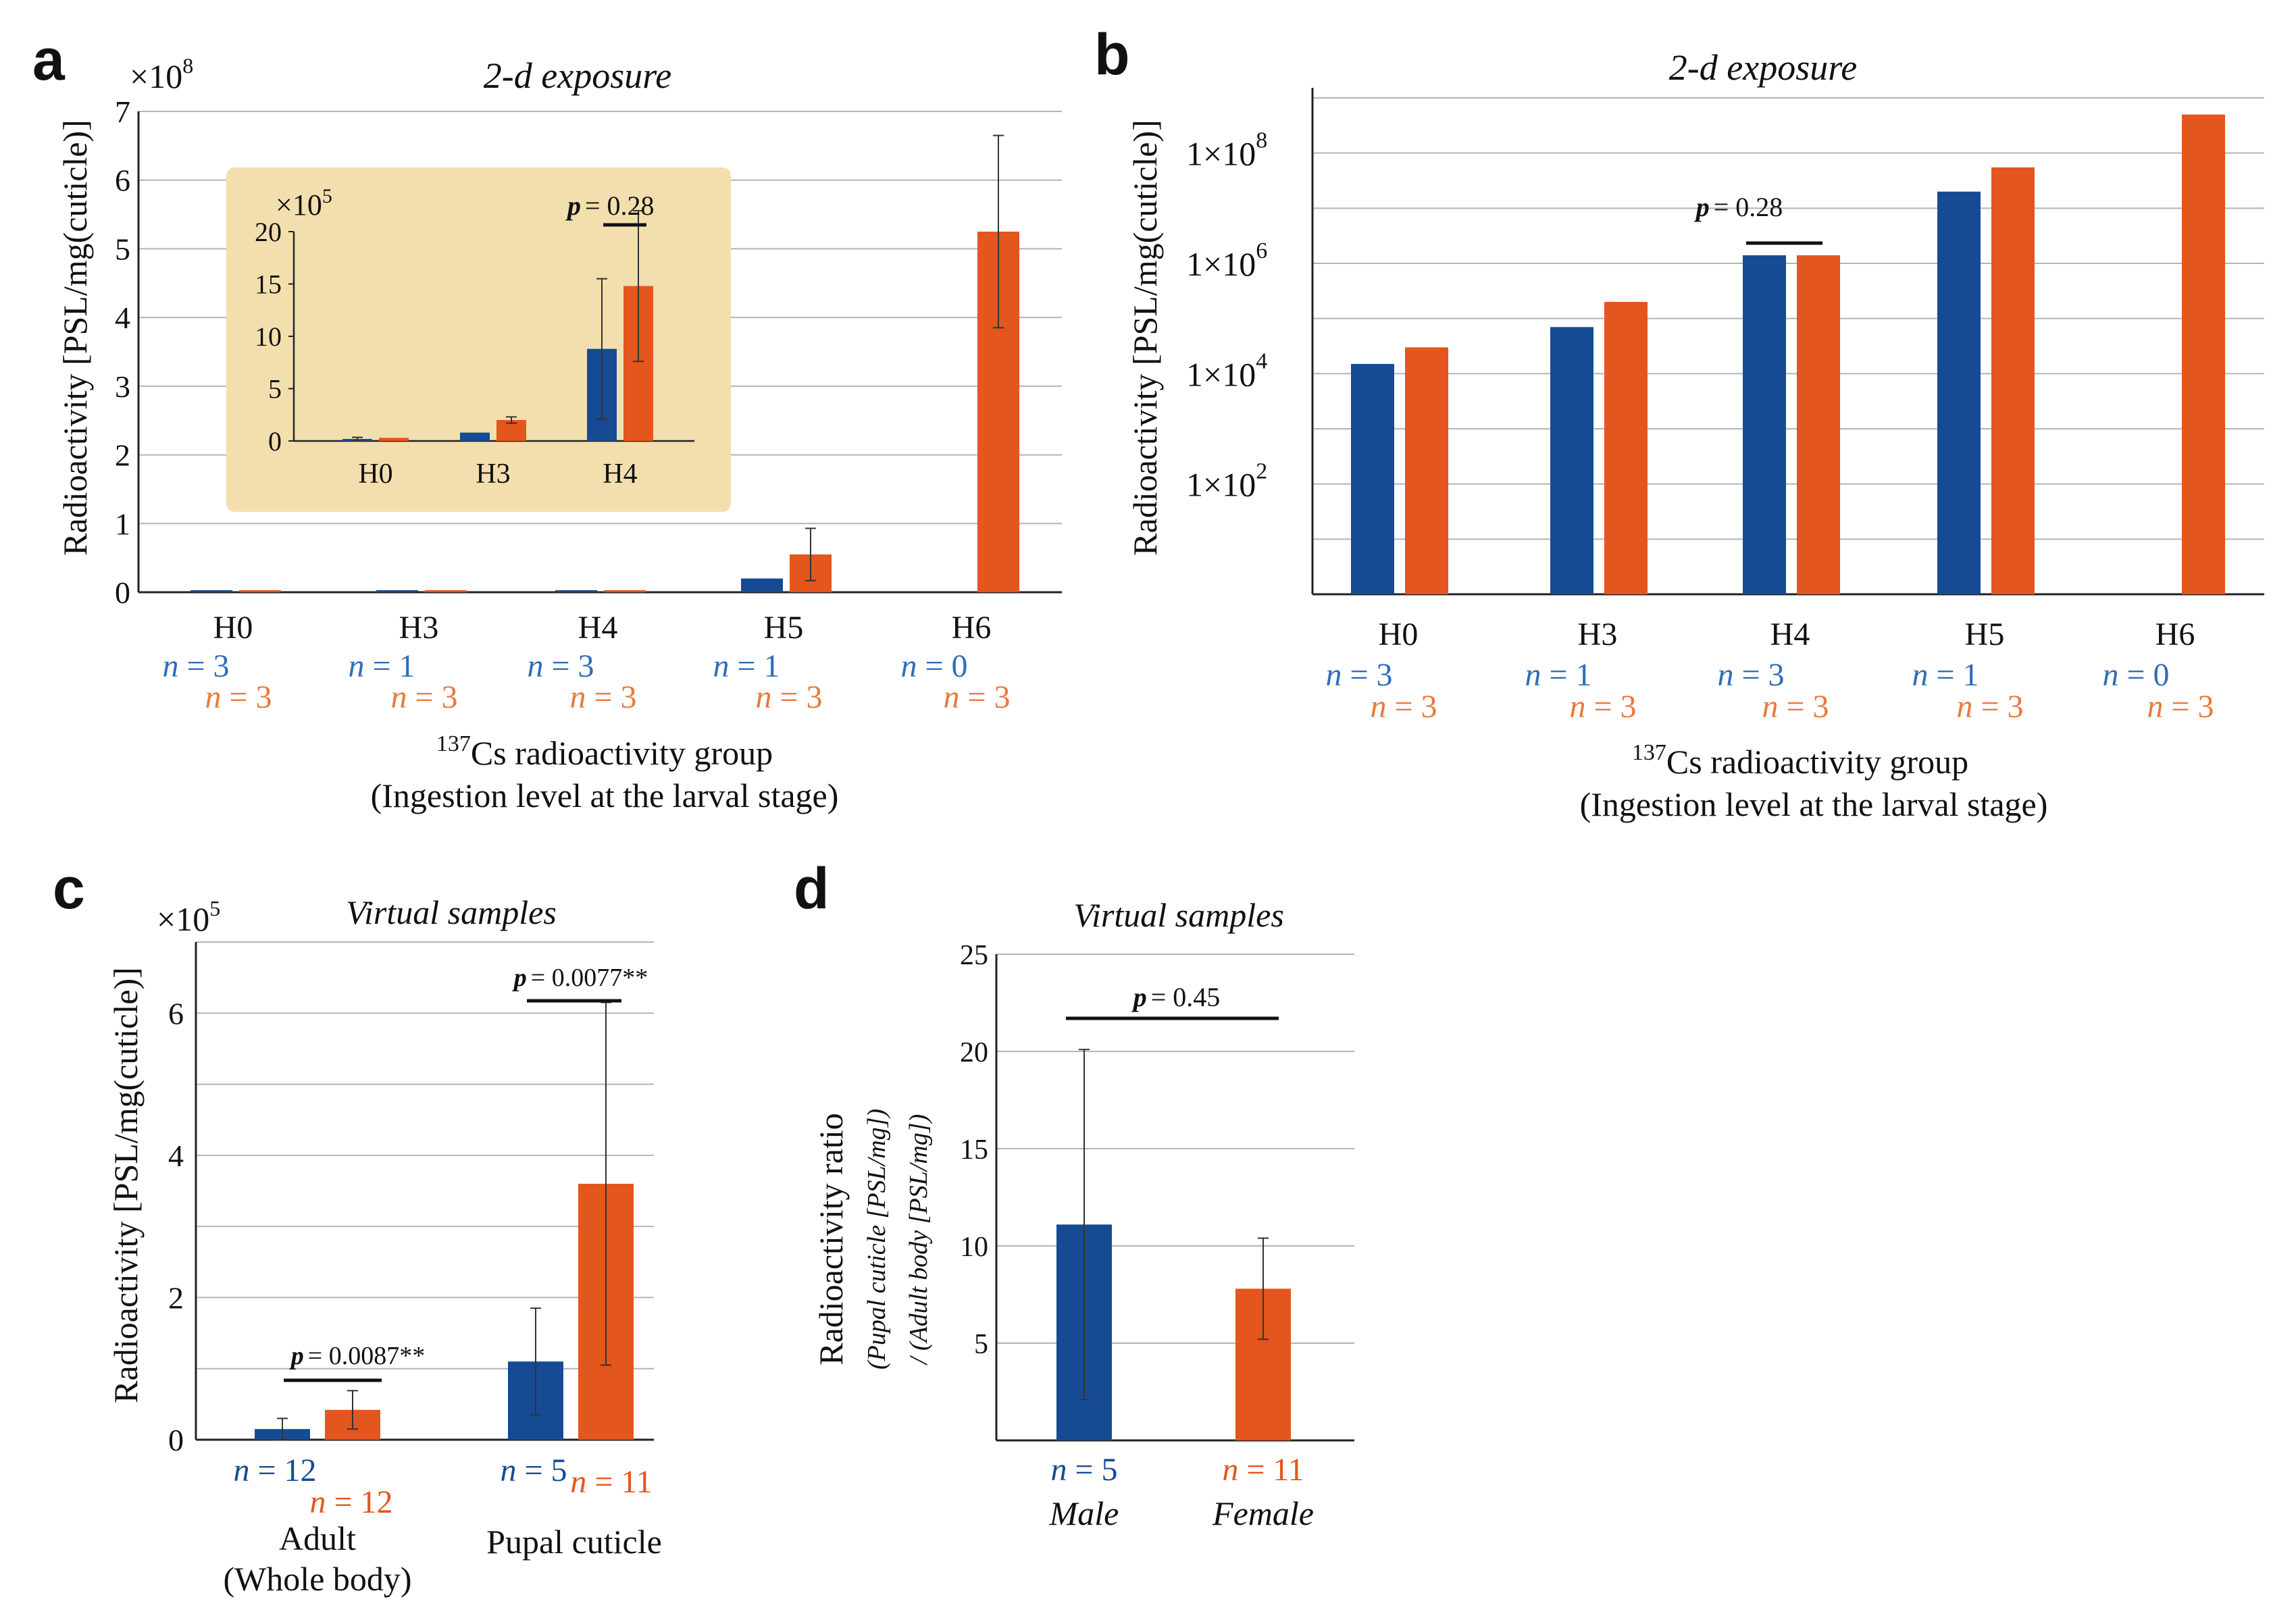 Image resolution: width=2296 pixels, height=1618 pixels. What do you see at coordinates (1263, 1513) in the screenshot?
I see `category-label-female: Female` at bounding box center [1263, 1513].